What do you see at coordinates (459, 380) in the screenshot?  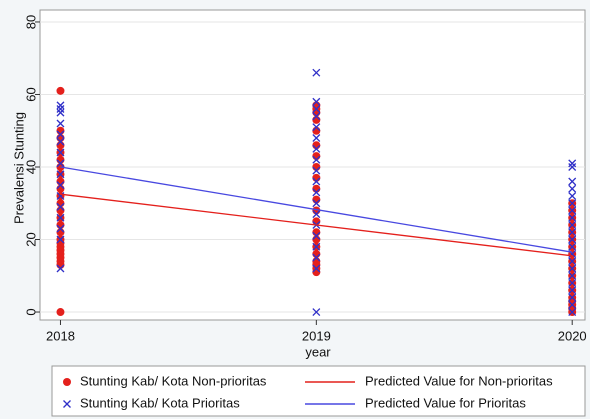 I see `legend-label: Predicted Value for Non-prioritas` at bounding box center [459, 380].